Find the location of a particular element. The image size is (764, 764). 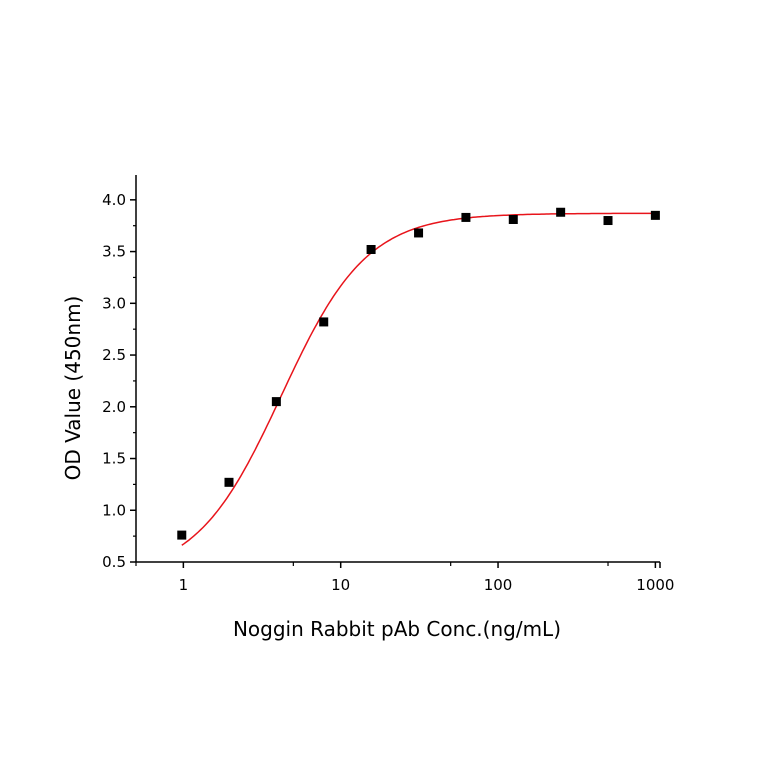

y-tick-label: 1.5 is located at coordinates (114, 459).